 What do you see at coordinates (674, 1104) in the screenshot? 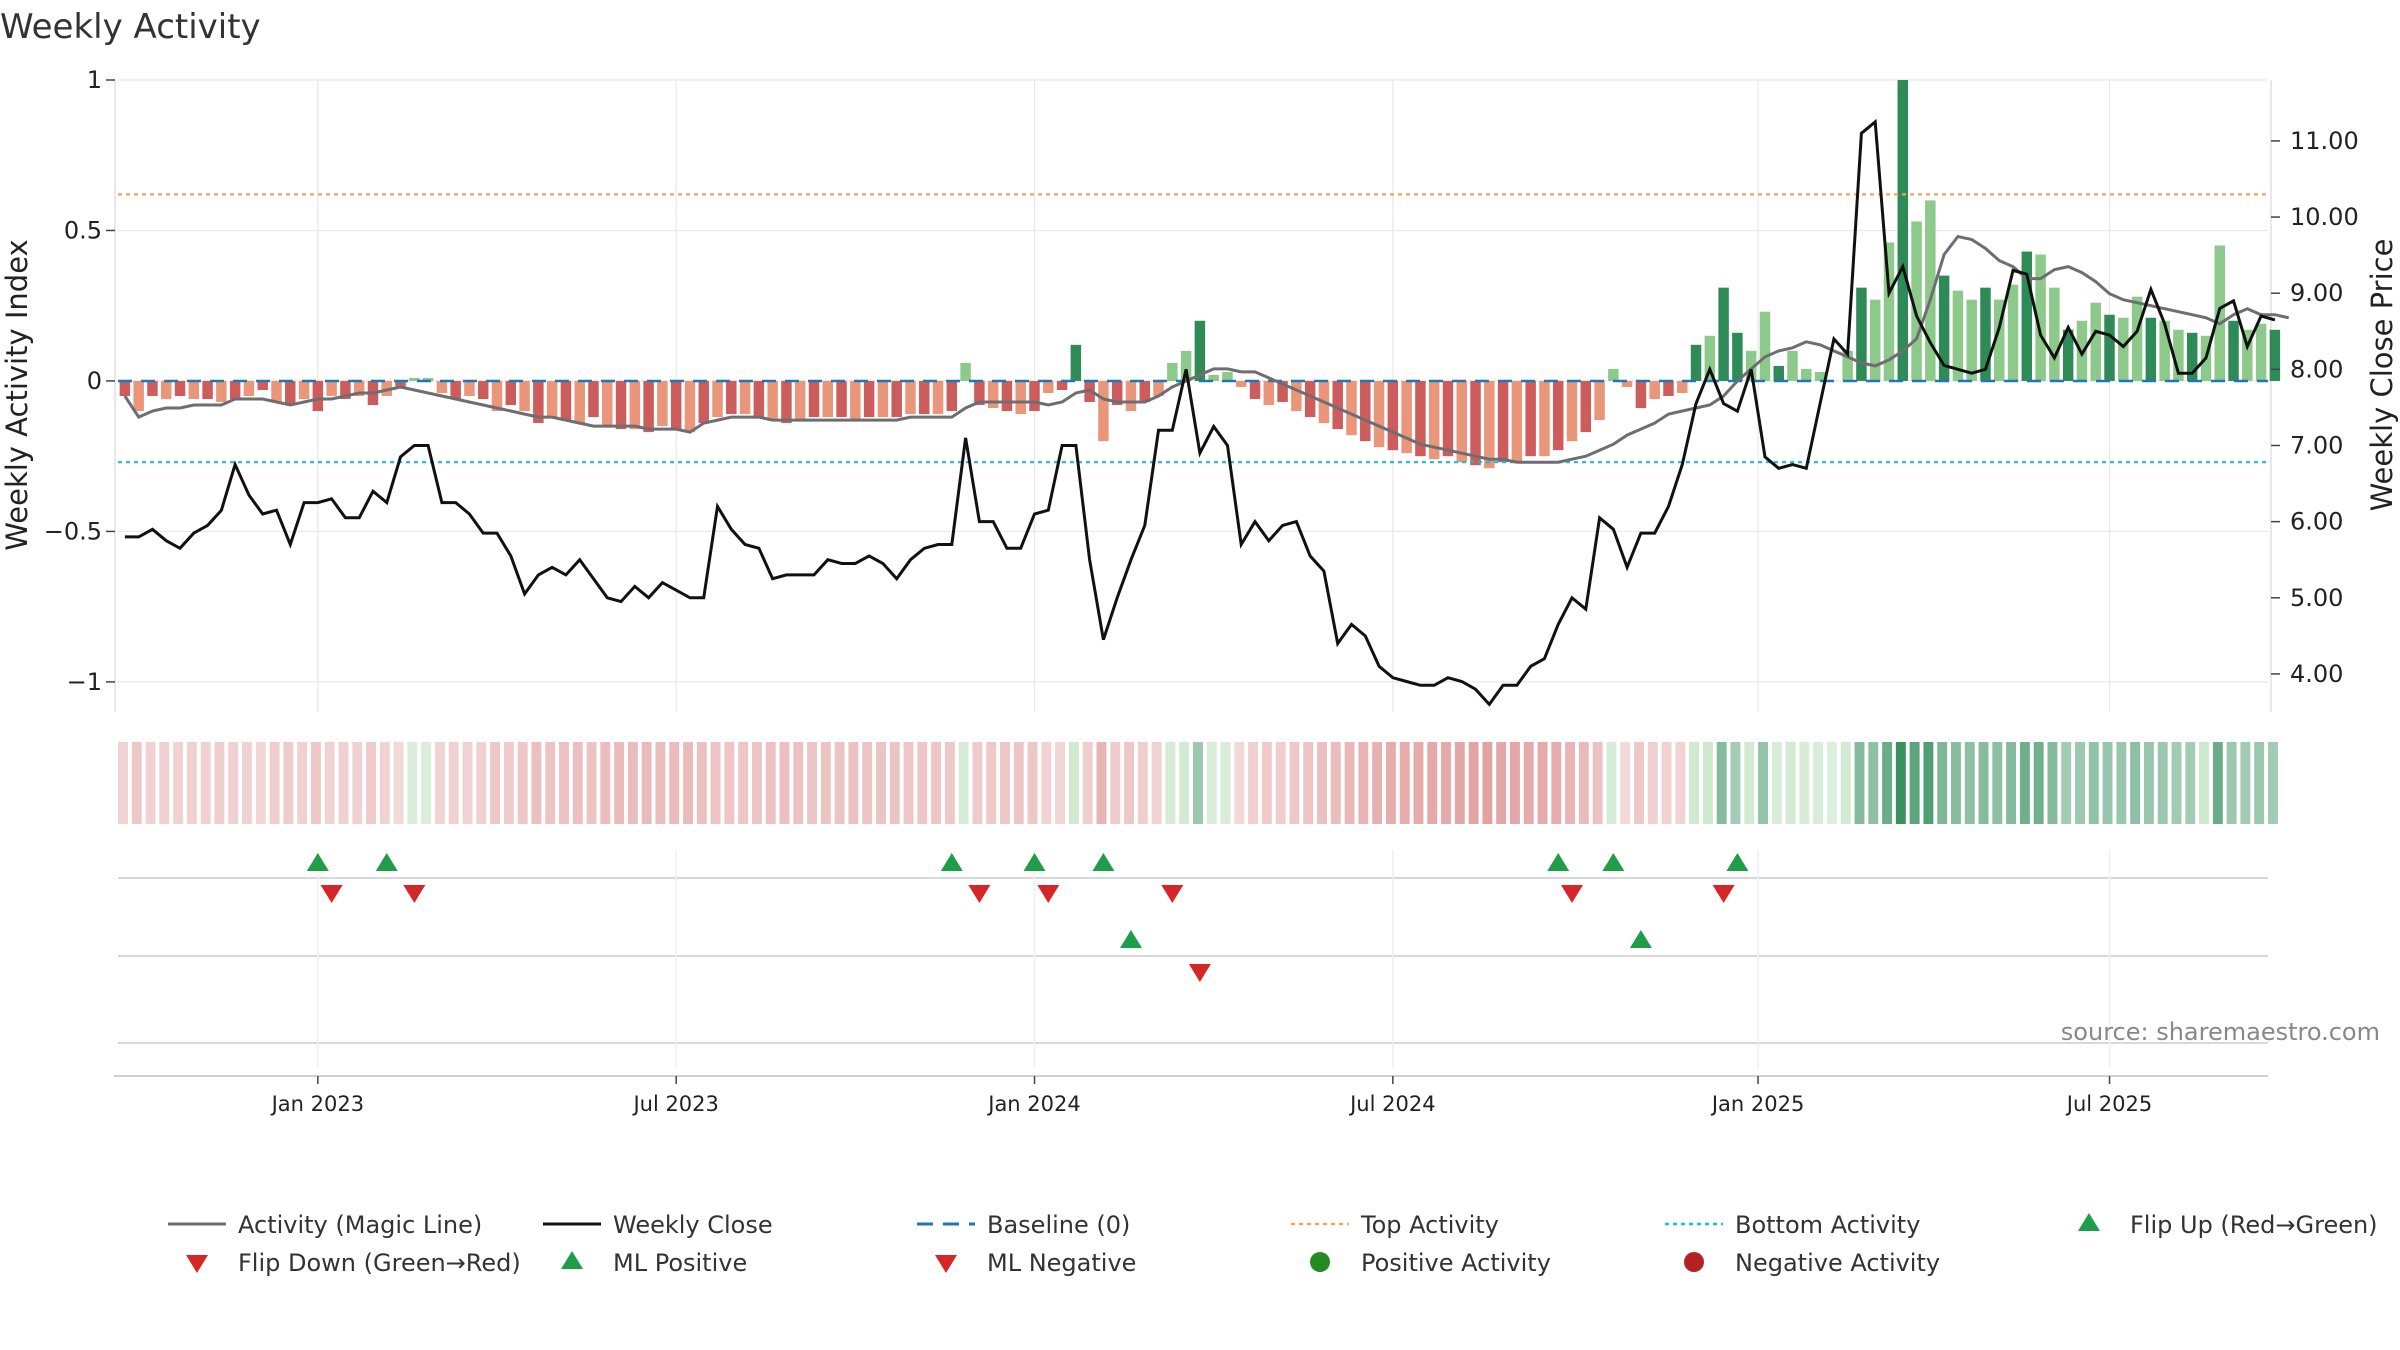
I see `x-tick-label: Jul 2023` at bounding box center [674, 1104].